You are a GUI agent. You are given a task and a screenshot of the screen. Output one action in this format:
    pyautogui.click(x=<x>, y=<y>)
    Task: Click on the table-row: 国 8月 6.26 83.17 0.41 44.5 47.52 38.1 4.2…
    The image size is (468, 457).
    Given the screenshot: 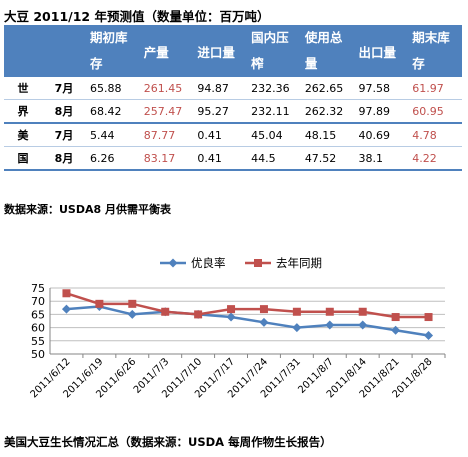 What is the action you would take?
    pyautogui.click(x=233, y=158)
    